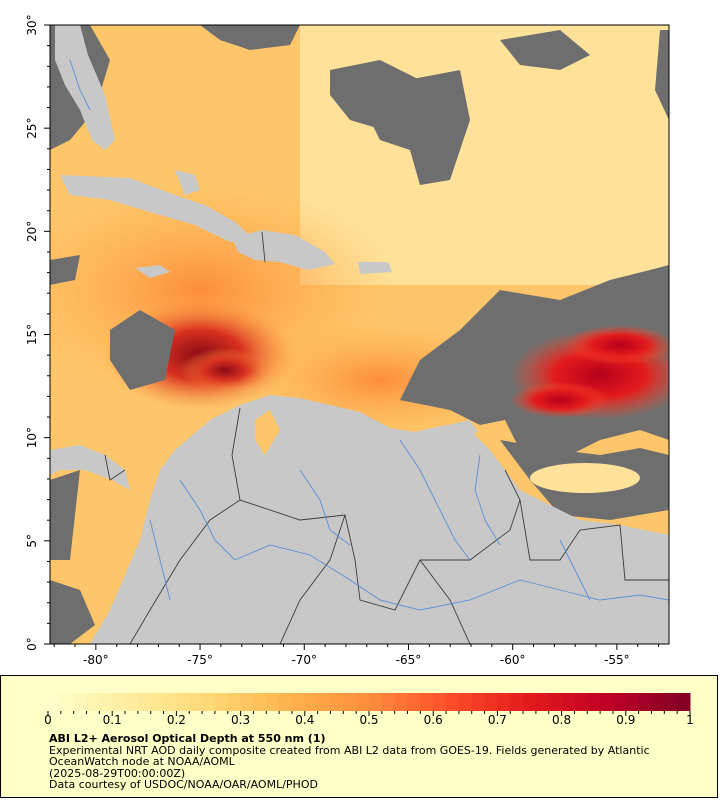 Image resolution: width=720 pixels, height=800 pixels. What do you see at coordinates (32, 334) in the screenshot?
I see `lat-tick-label: 15°` at bounding box center [32, 334].